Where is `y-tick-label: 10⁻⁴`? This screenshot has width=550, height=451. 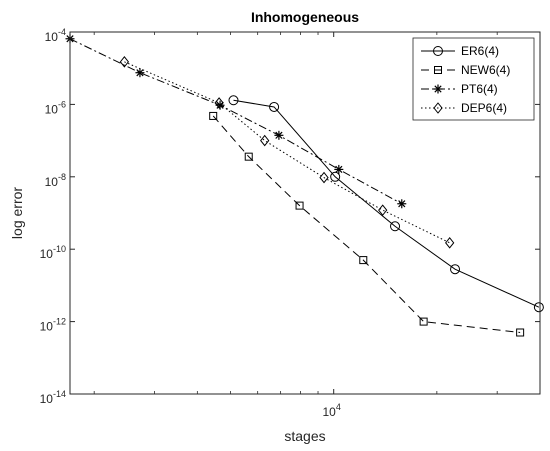
y-tick-label: 10⁻⁴ is located at coordinates (55, 35).